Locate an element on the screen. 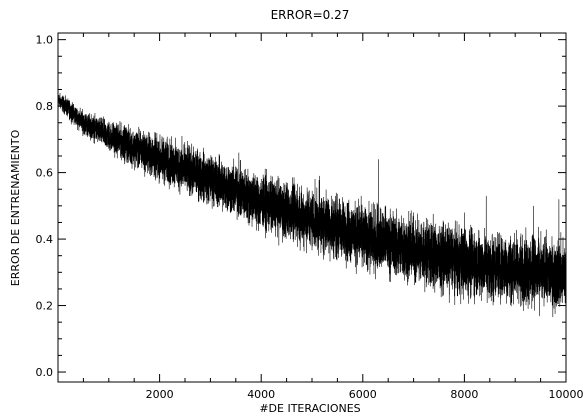 The width and height of the screenshot is (587, 419). y-tick-label: 0.2 is located at coordinates (45, 306).